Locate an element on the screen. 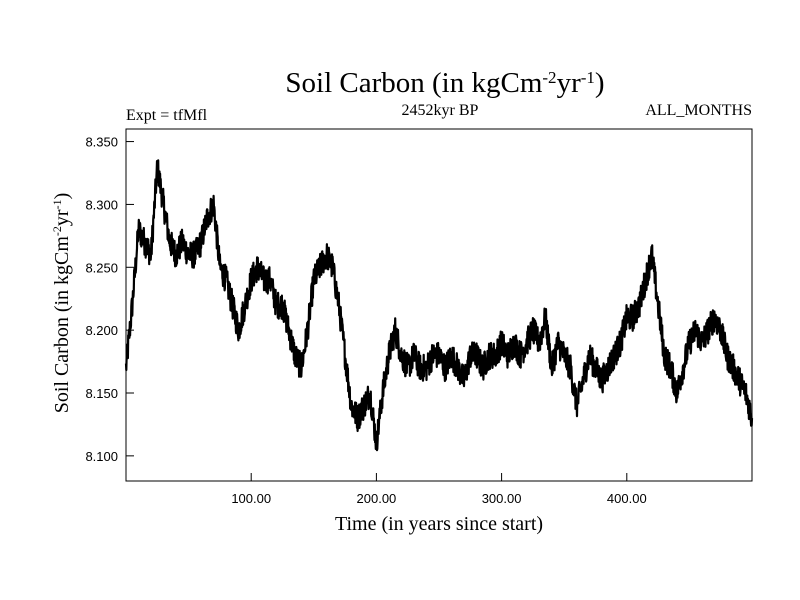 The height and width of the screenshot is (600, 800). x-tick-label: 200.00 is located at coordinates (377, 498).